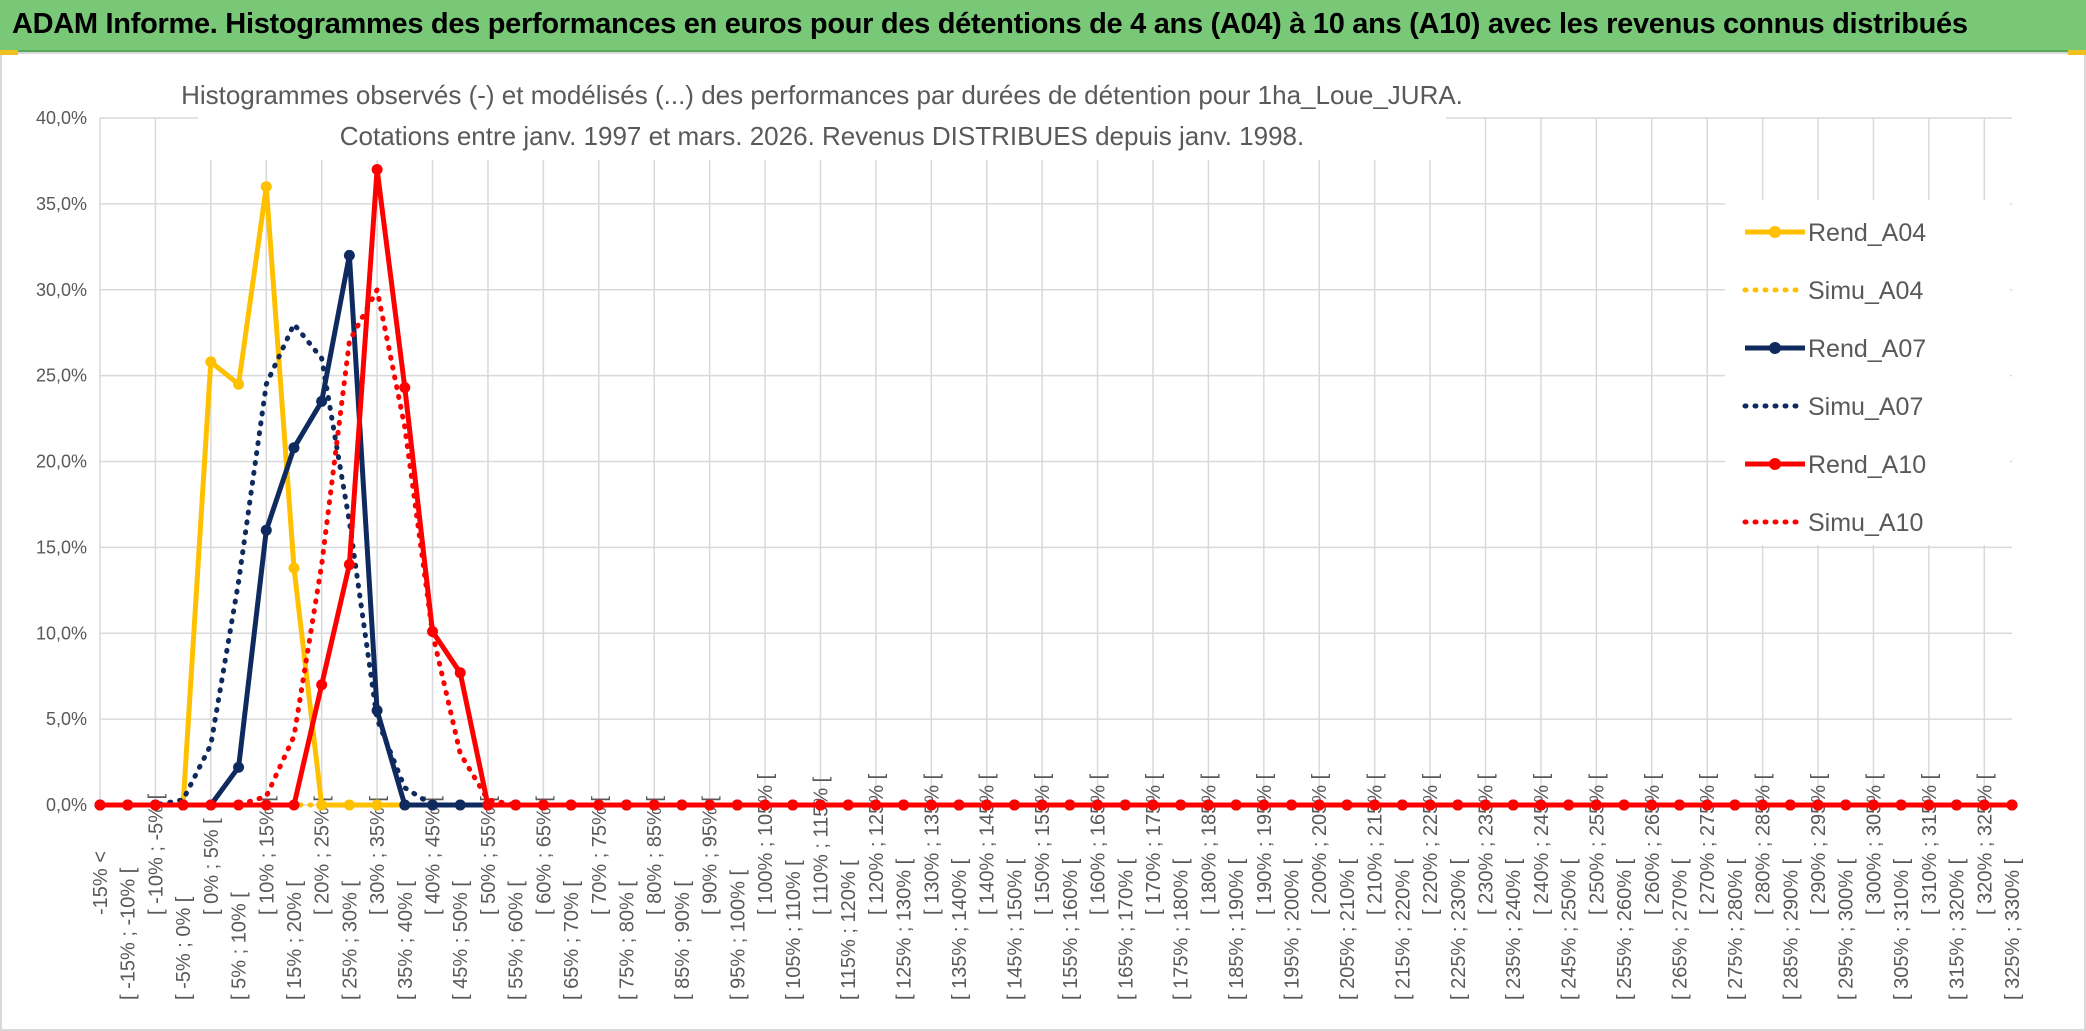 Image resolution: width=2086 pixels, height=1031 pixels. What do you see at coordinates (61, 547) in the screenshot?
I see `y-tick-label: 15,0%` at bounding box center [61, 547].